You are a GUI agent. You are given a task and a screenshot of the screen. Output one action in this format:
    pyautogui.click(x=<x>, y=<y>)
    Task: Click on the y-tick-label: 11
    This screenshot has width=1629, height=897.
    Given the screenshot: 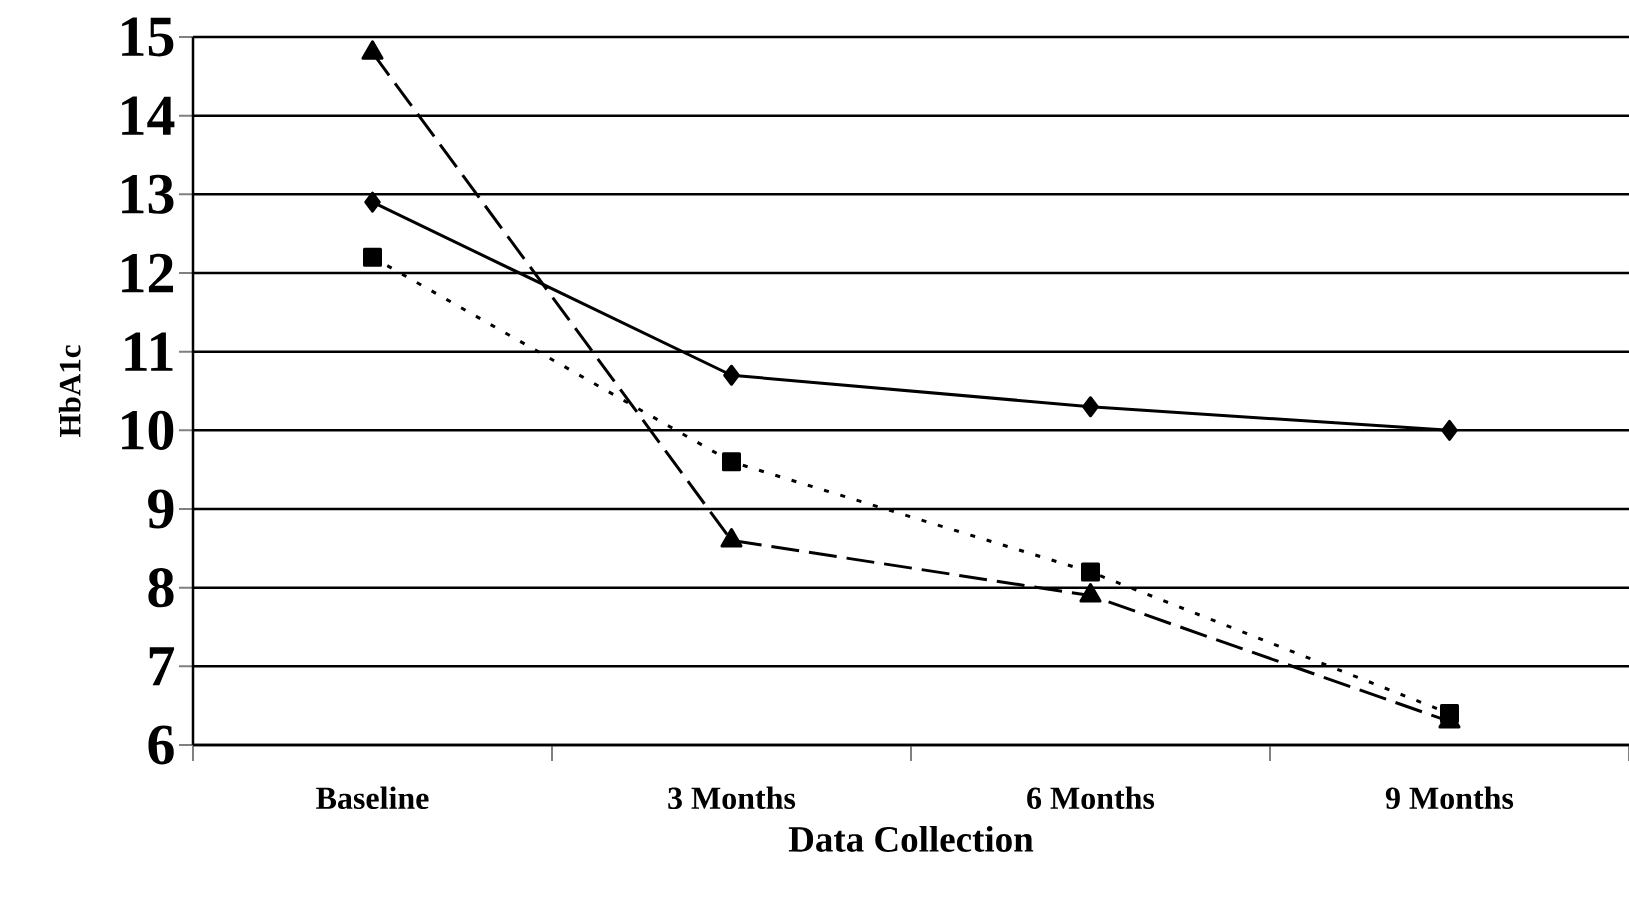 What is the action you would take?
    pyautogui.click(x=149, y=351)
    